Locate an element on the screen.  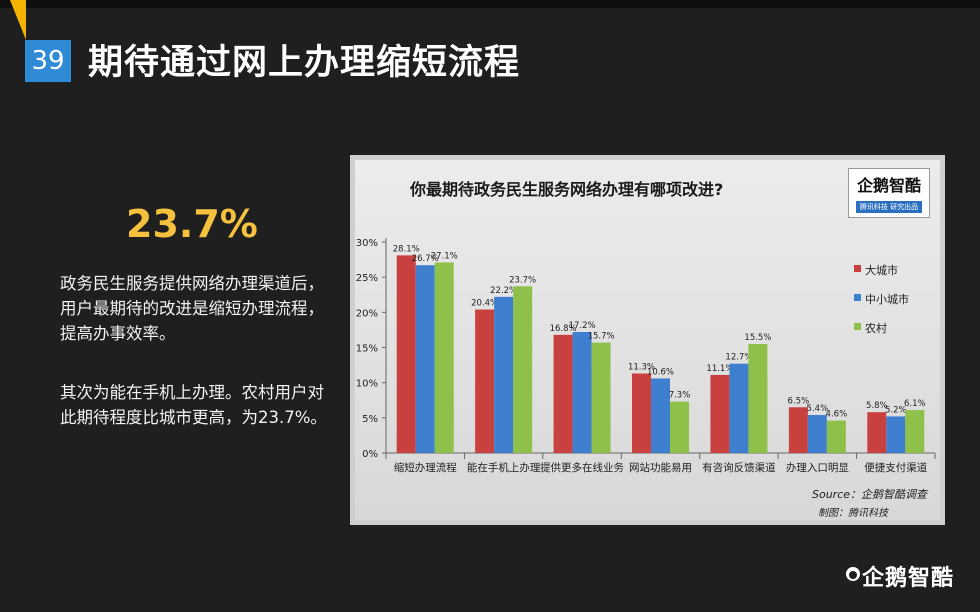
brand-badge: 企鹅智酷 腾讯科技 研究出品 is located at coordinates (889, 193).